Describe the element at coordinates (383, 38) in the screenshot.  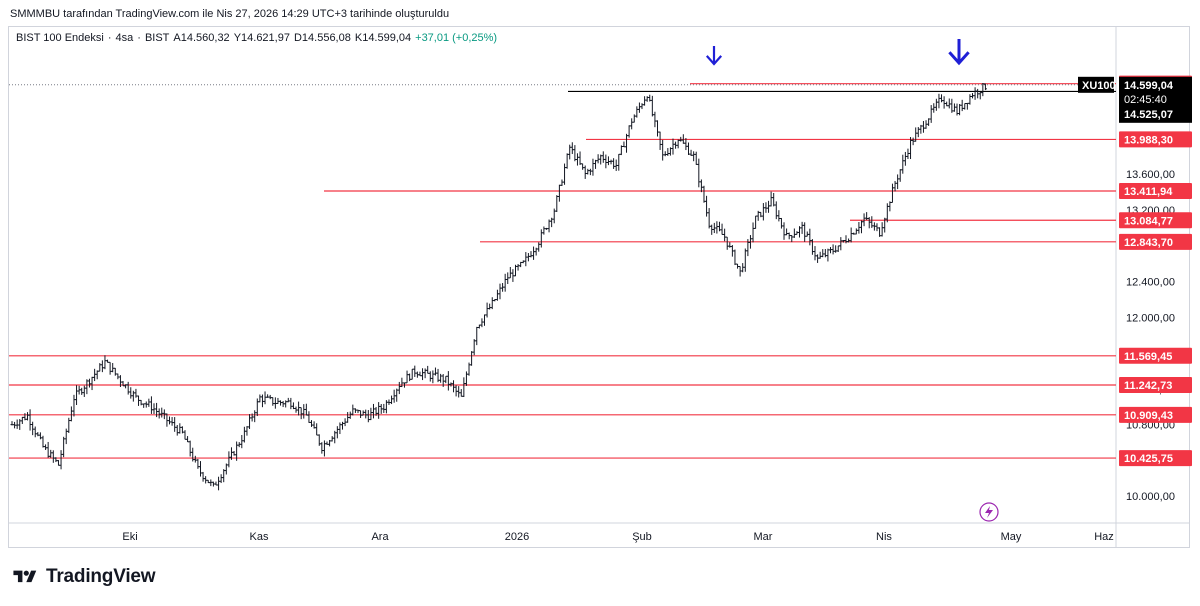
I see `close-value: K14.599,04` at that location.